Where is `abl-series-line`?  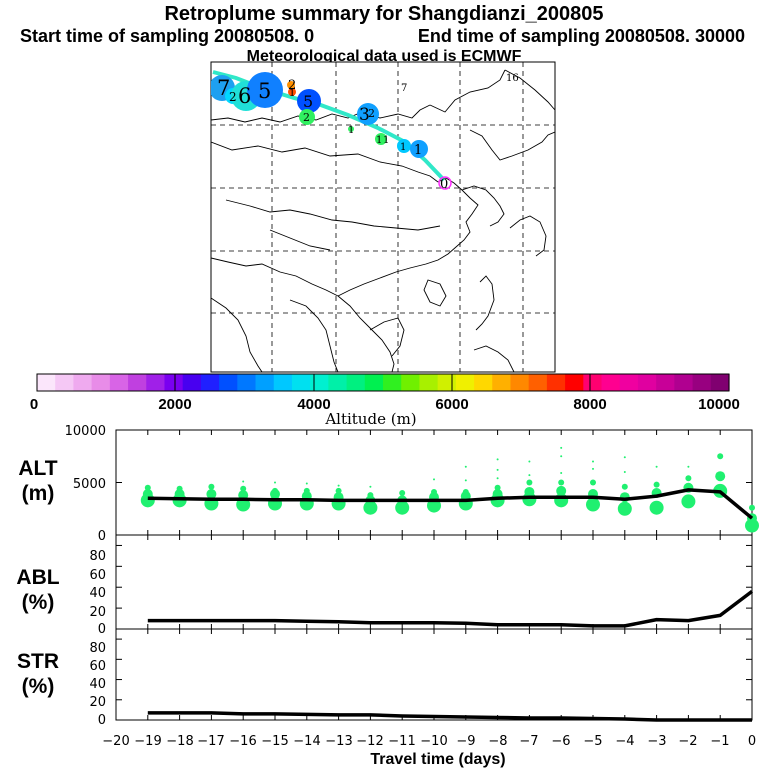 abl-series-line is located at coordinates (450, 609).